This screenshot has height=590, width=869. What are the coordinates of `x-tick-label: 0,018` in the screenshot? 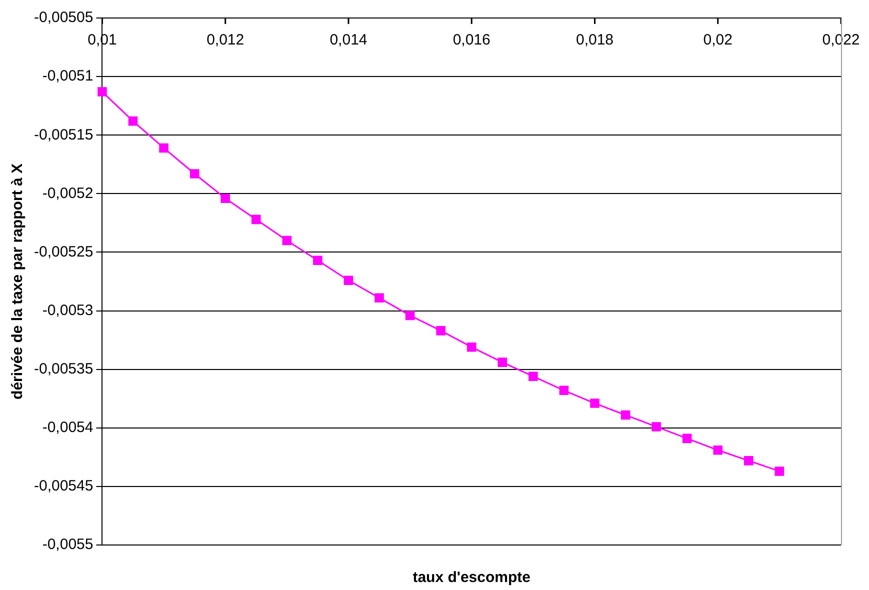 It's located at (595, 40).